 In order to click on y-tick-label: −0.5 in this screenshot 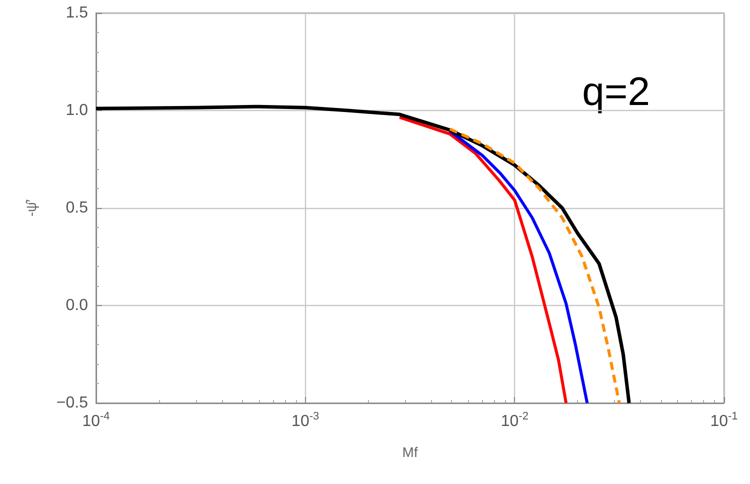, I will do `click(72, 403)`.